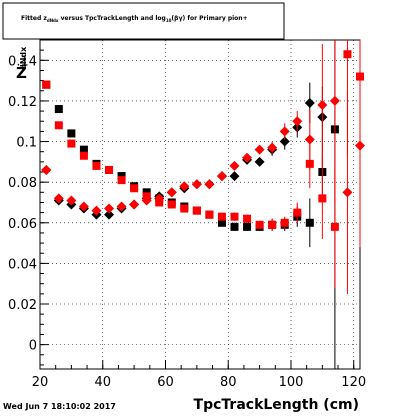  What do you see at coordinates (276, 405) in the screenshot?
I see `x-axis-label: TpcTrackLength (cm)` at bounding box center [276, 405].